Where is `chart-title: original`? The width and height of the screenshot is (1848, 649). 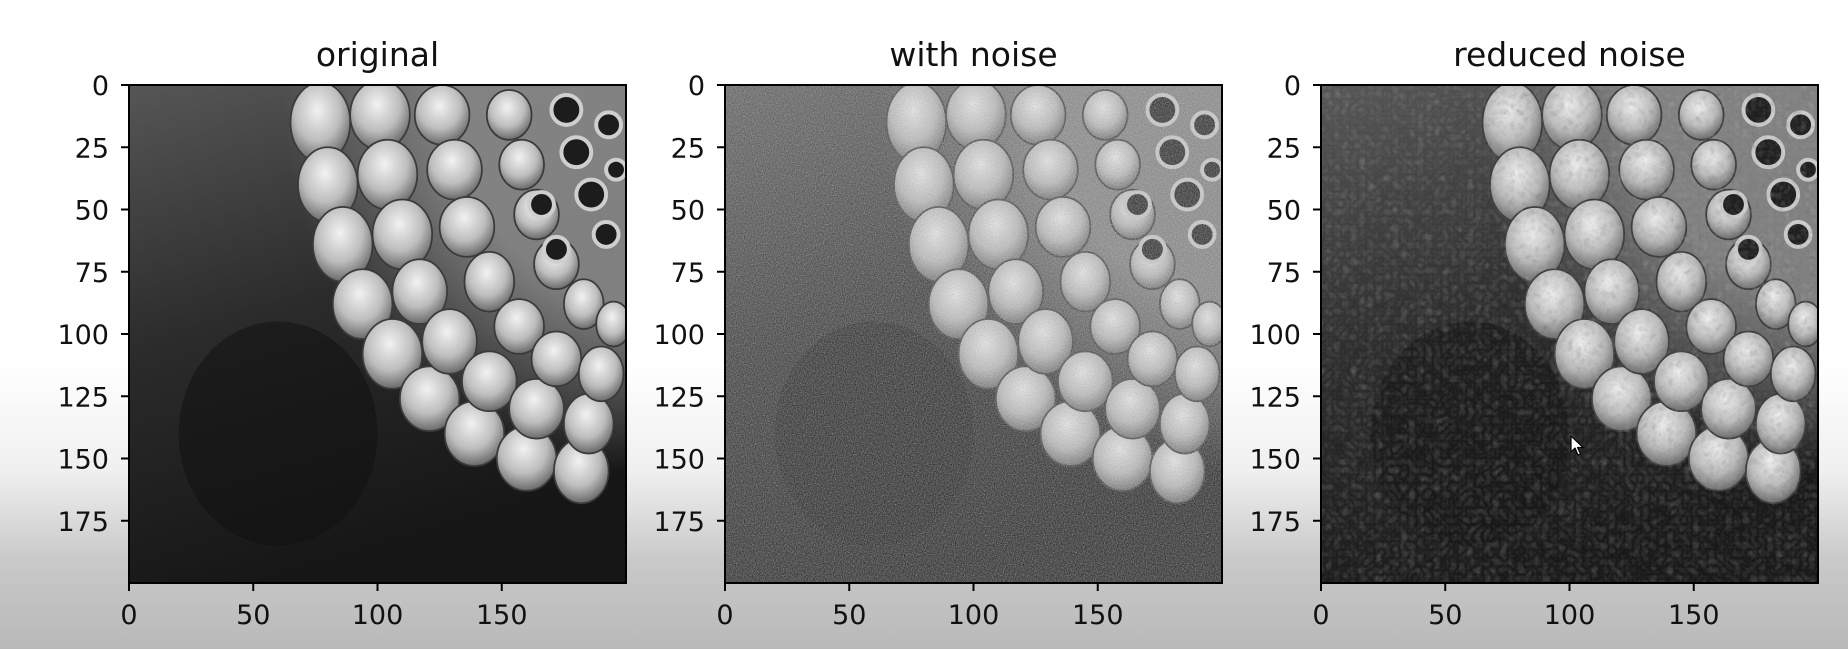 chart-title: original is located at coordinates (377, 54).